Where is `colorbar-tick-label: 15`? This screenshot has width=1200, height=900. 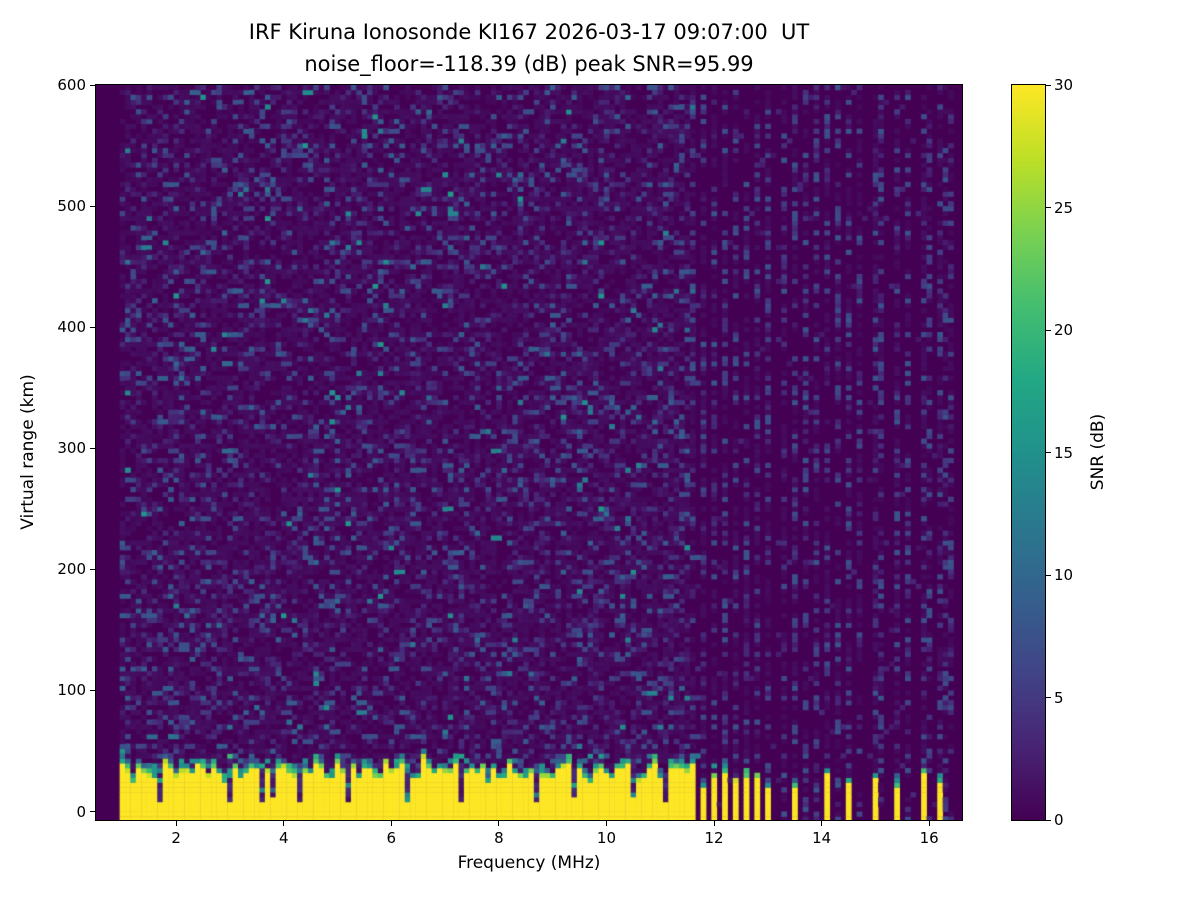
colorbar-tick-label: 15 is located at coordinates (1064, 452).